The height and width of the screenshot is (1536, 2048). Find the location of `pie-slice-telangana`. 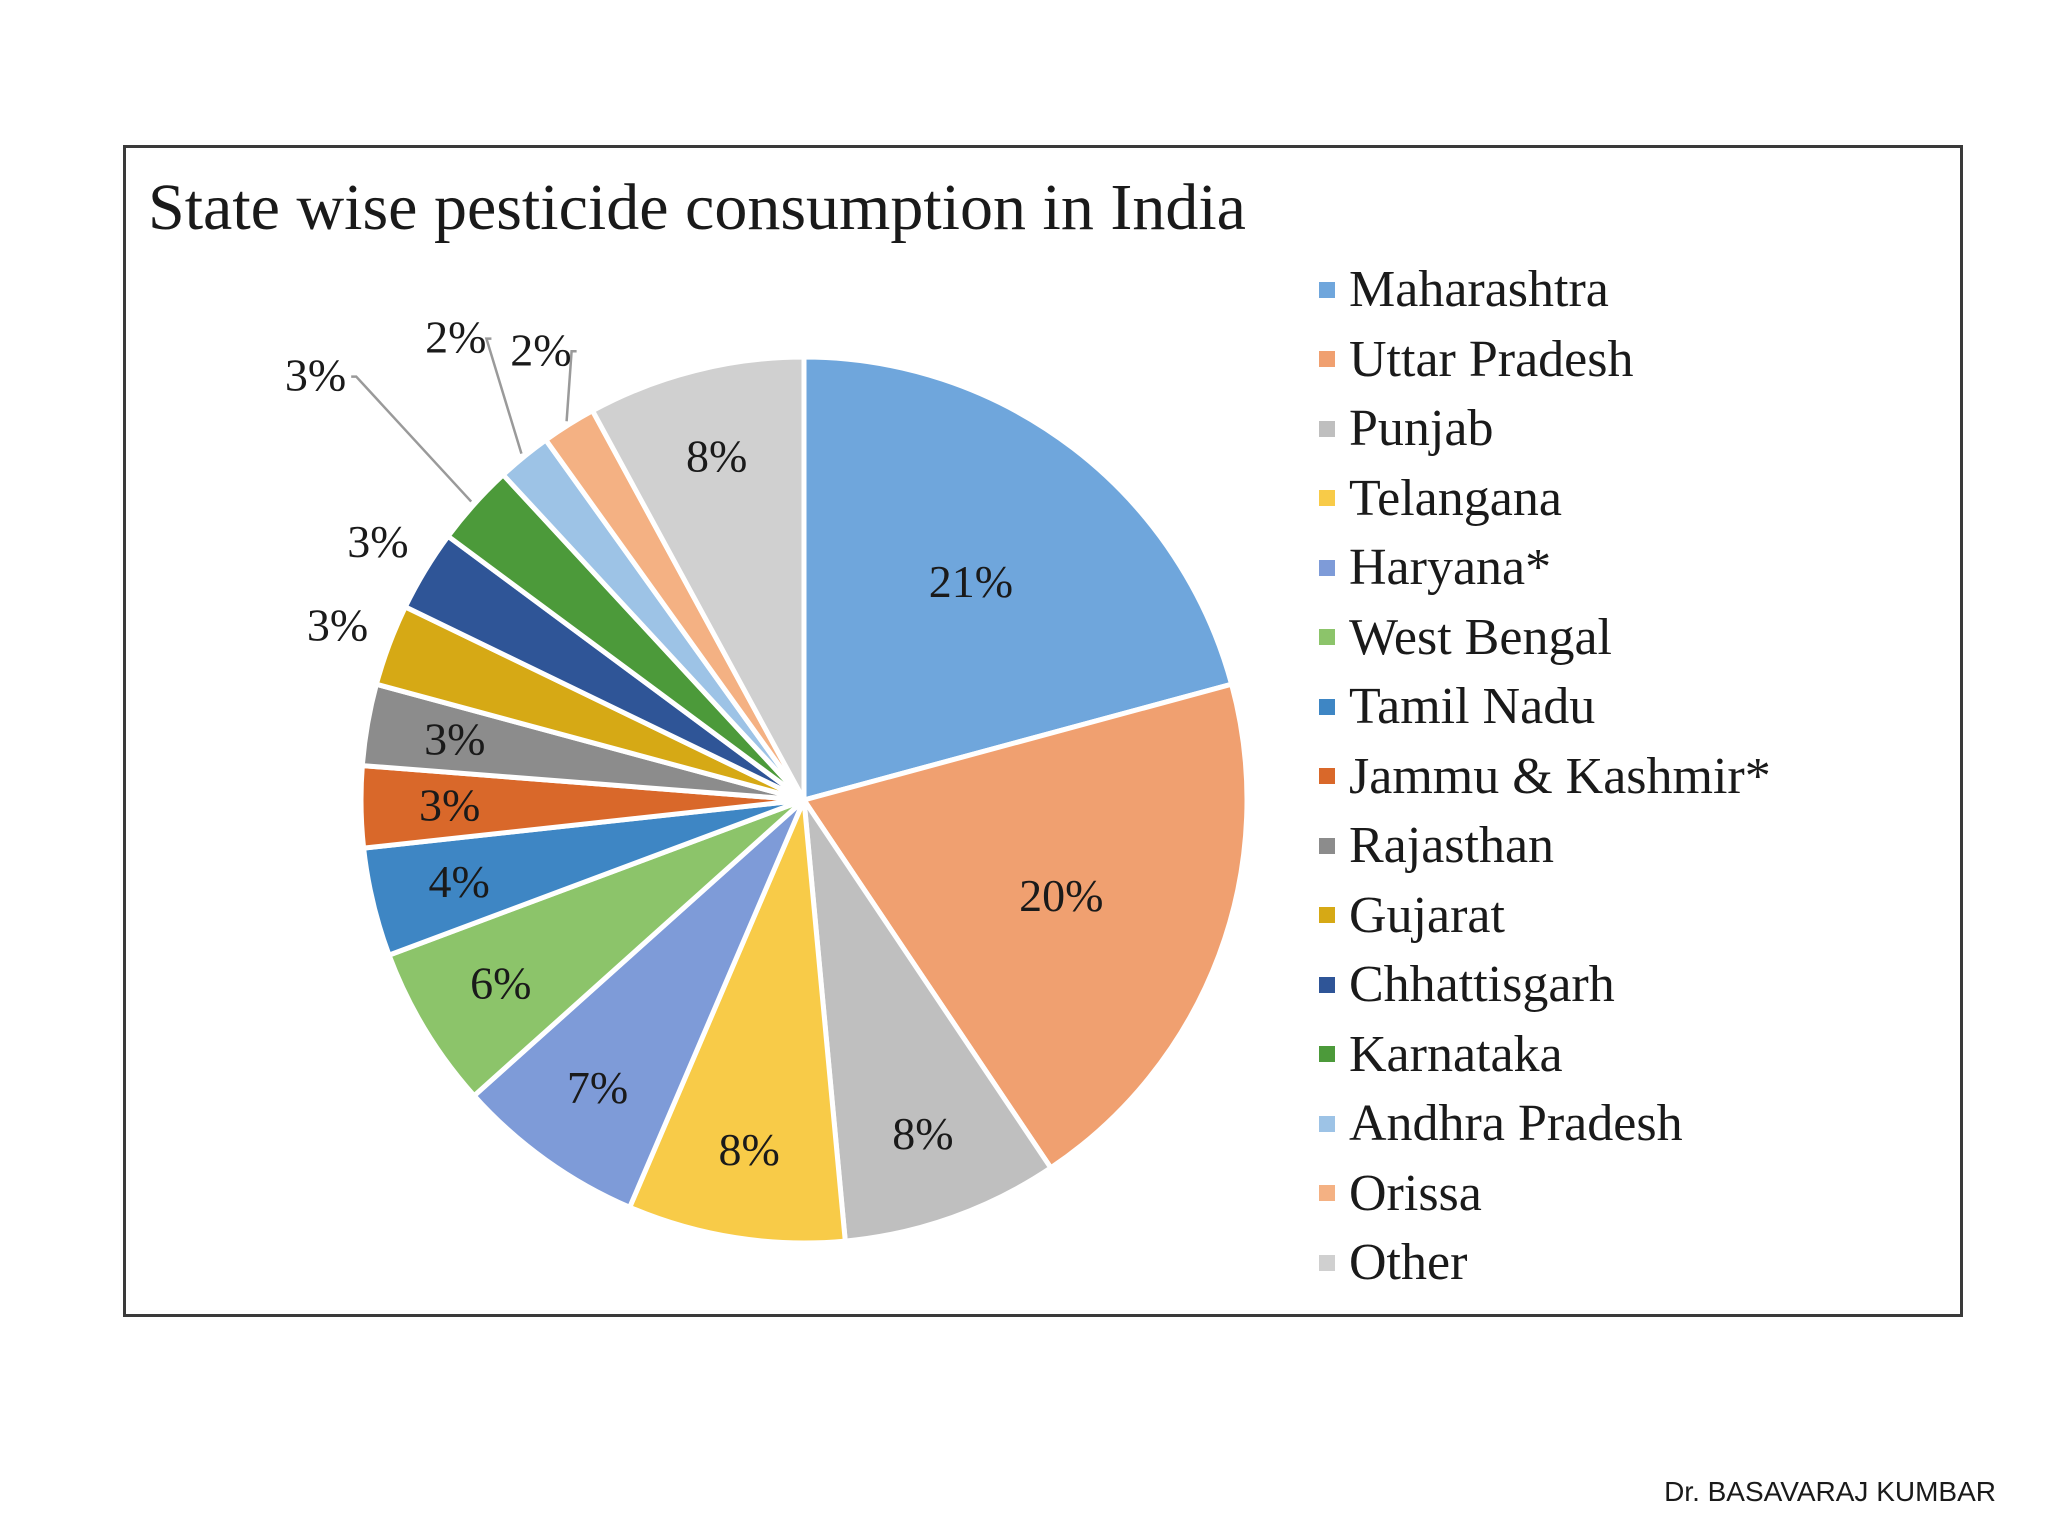

pie-slice-telangana is located at coordinates (737, 1022).